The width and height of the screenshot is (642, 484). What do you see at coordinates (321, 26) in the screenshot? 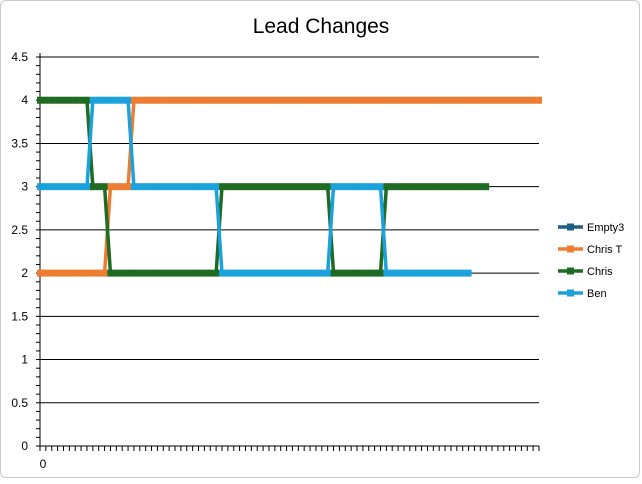
I see `chart-title: Lead Changes` at bounding box center [321, 26].